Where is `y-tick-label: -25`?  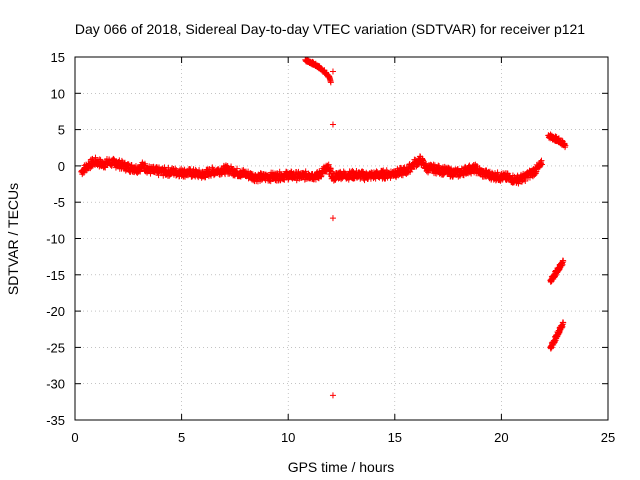 y-tick-label: -25 is located at coordinates (55, 347).